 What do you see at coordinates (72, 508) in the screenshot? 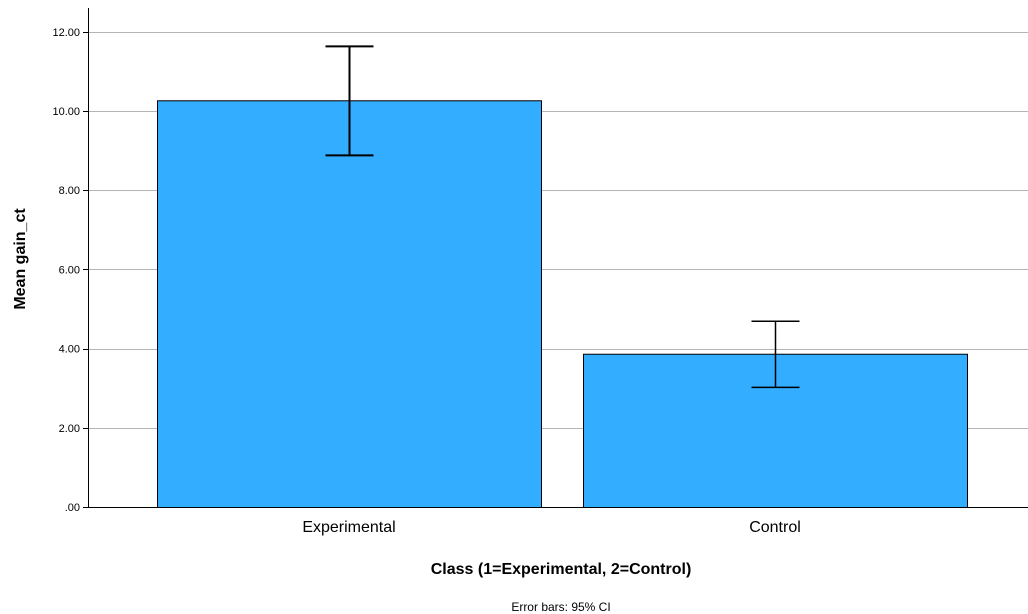
I see `y-tick-label: .00` at bounding box center [72, 508].